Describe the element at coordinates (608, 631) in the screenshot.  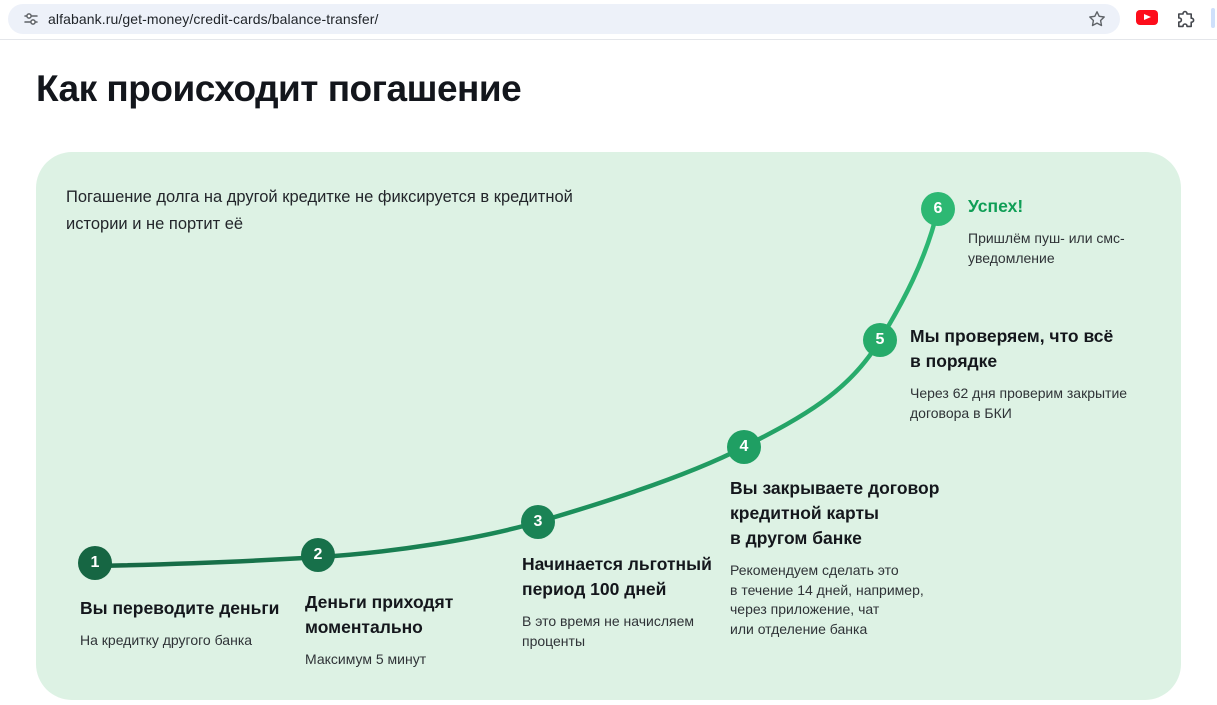
I see `step-3-description: В это время не начисляем проценты` at that location.